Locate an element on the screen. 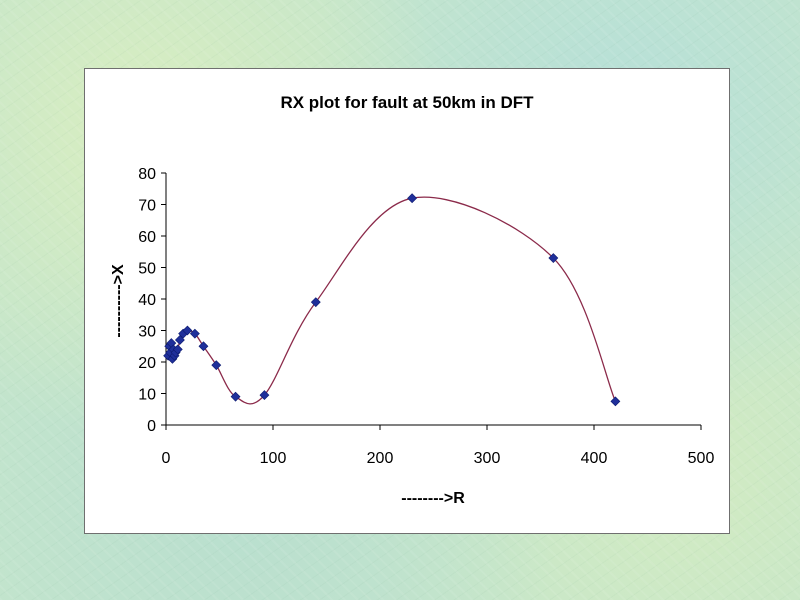 The width and height of the screenshot is (800, 600). y-tick-label: 0 is located at coordinates (151, 426).